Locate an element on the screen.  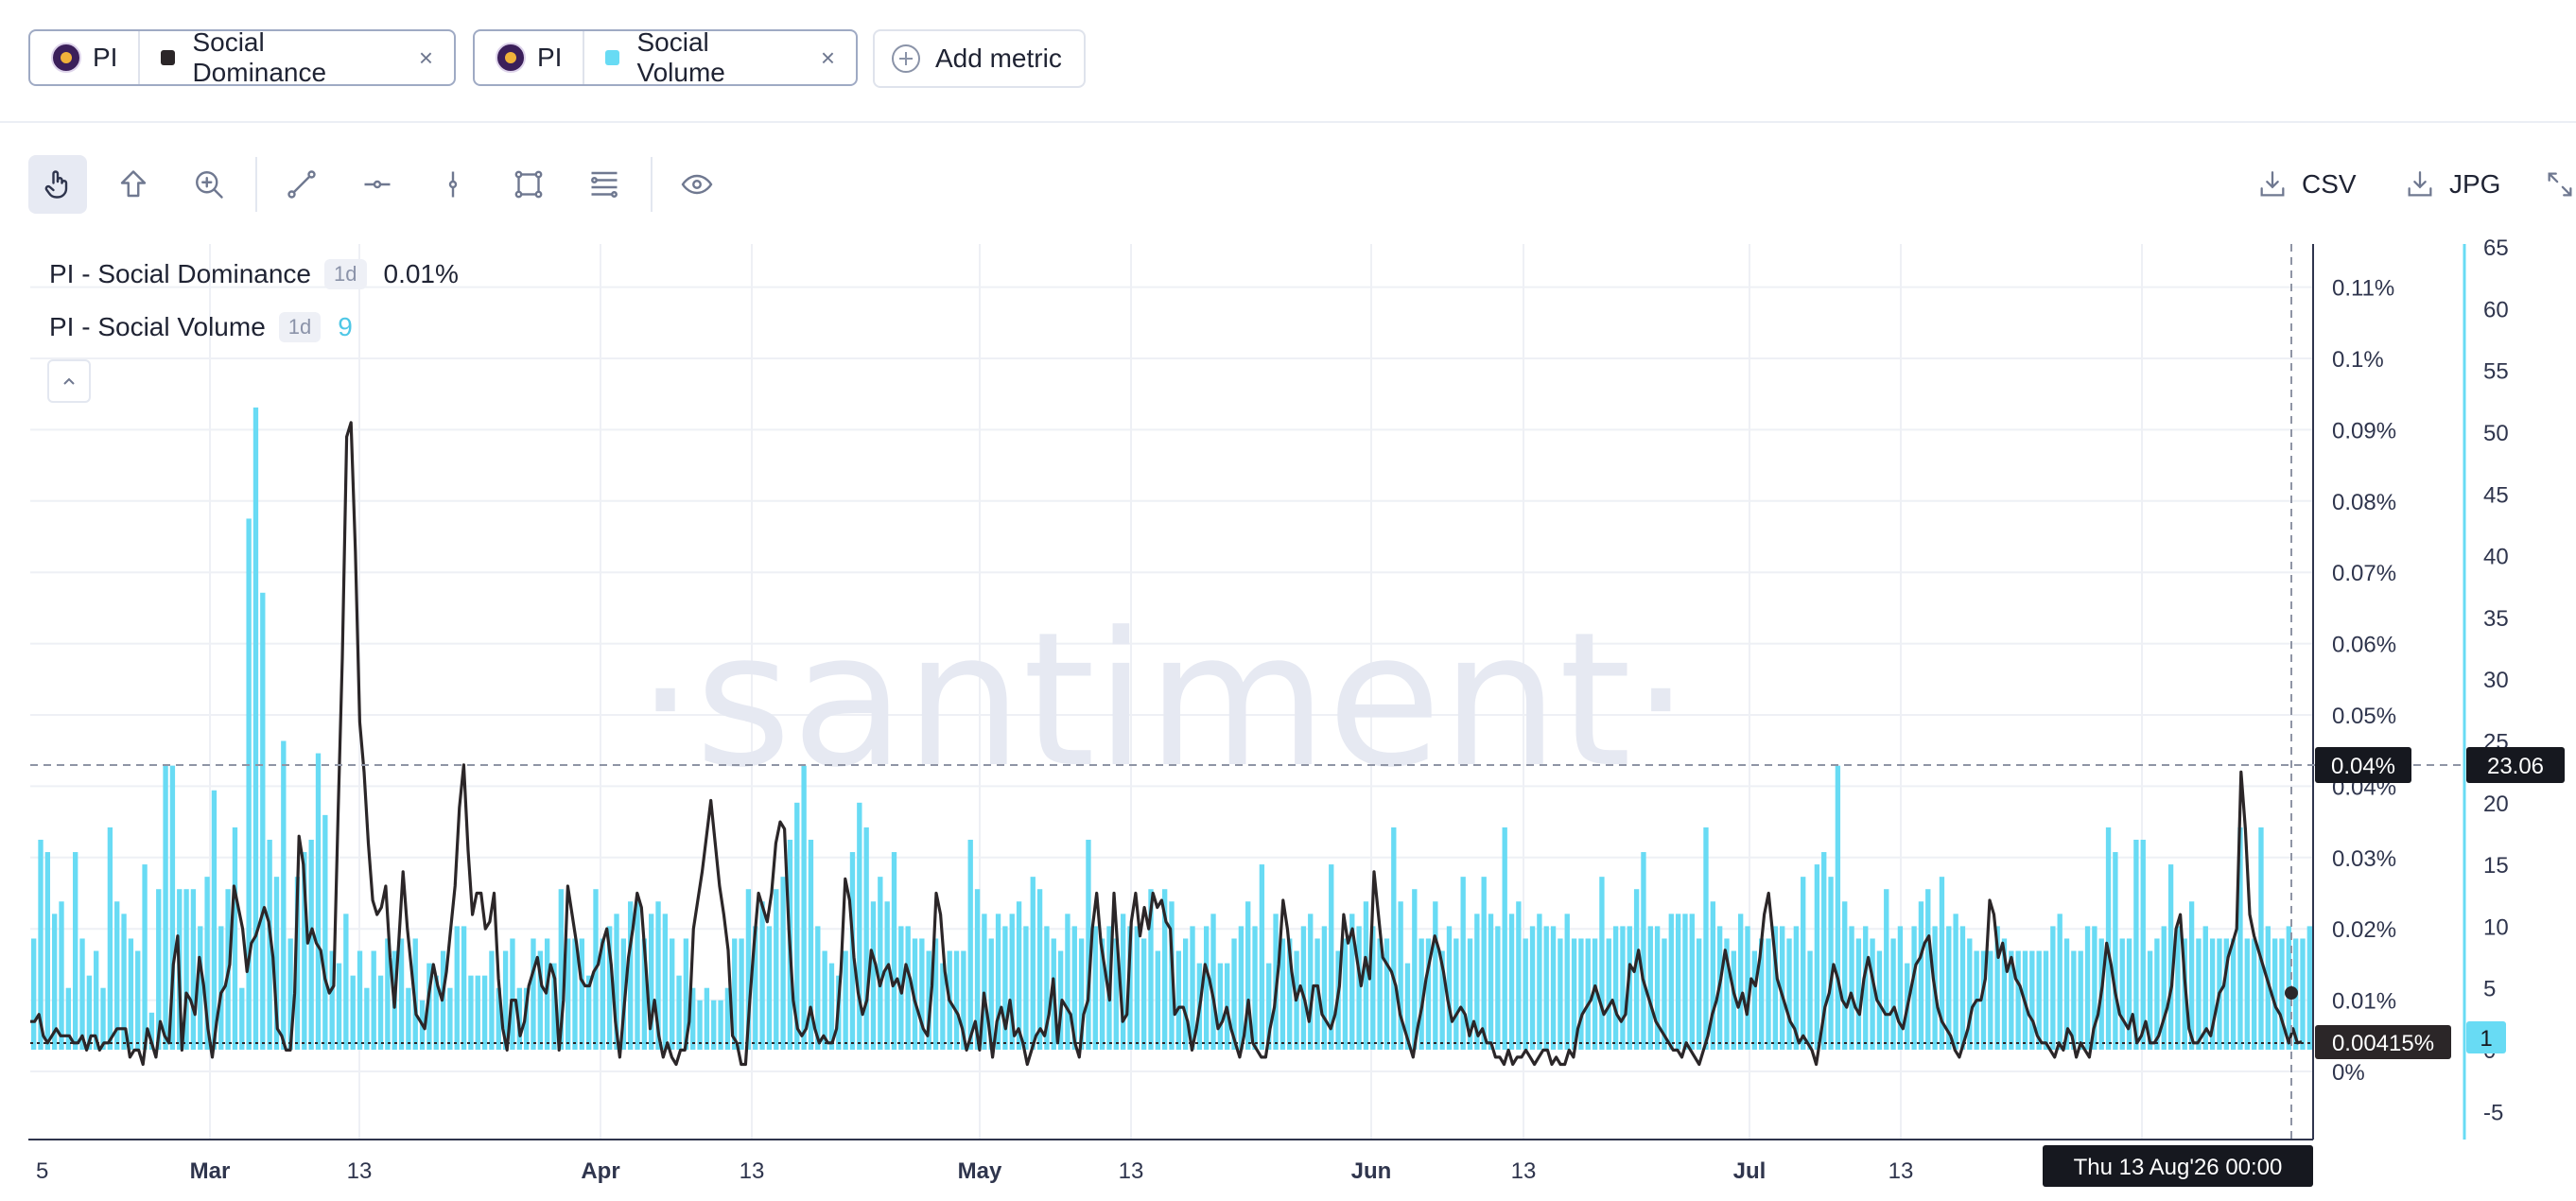
download-jpg-button: JPG is located at coordinates (2452, 184).